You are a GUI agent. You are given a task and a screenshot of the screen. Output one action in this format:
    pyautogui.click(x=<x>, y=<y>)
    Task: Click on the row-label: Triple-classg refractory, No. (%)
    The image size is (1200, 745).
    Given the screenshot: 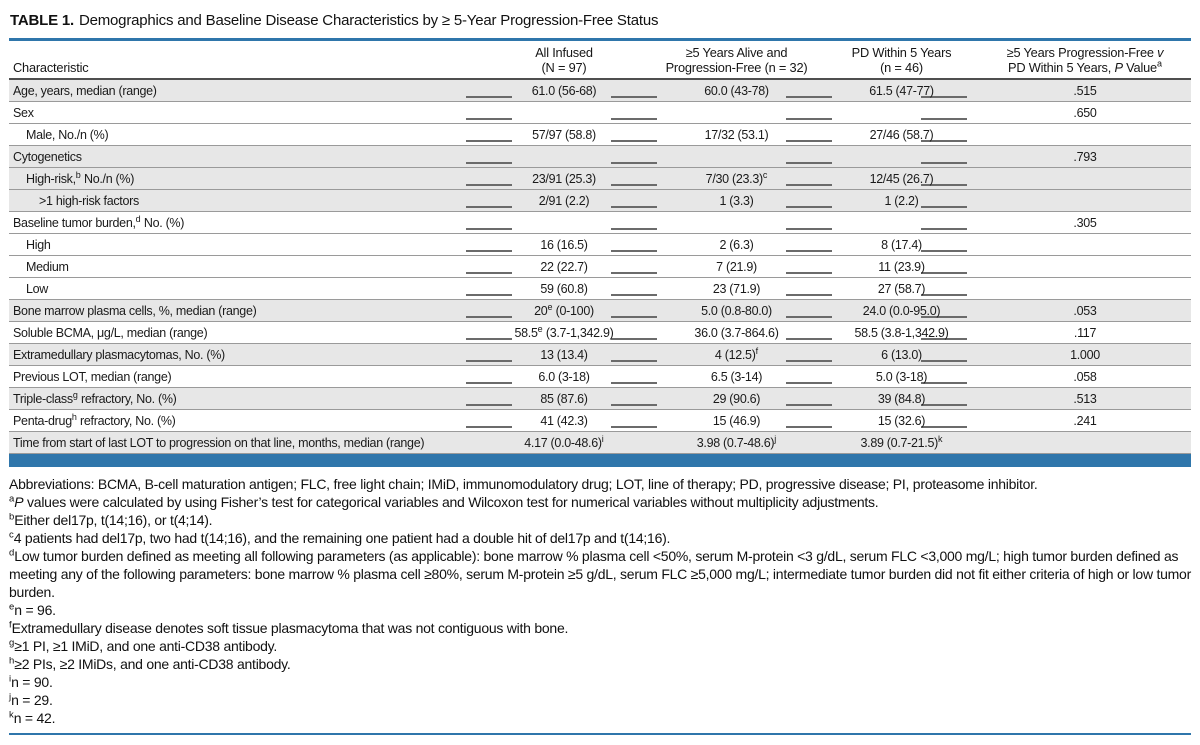 What is the action you would take?
    pyautogui.click(x=95, y=397)
    